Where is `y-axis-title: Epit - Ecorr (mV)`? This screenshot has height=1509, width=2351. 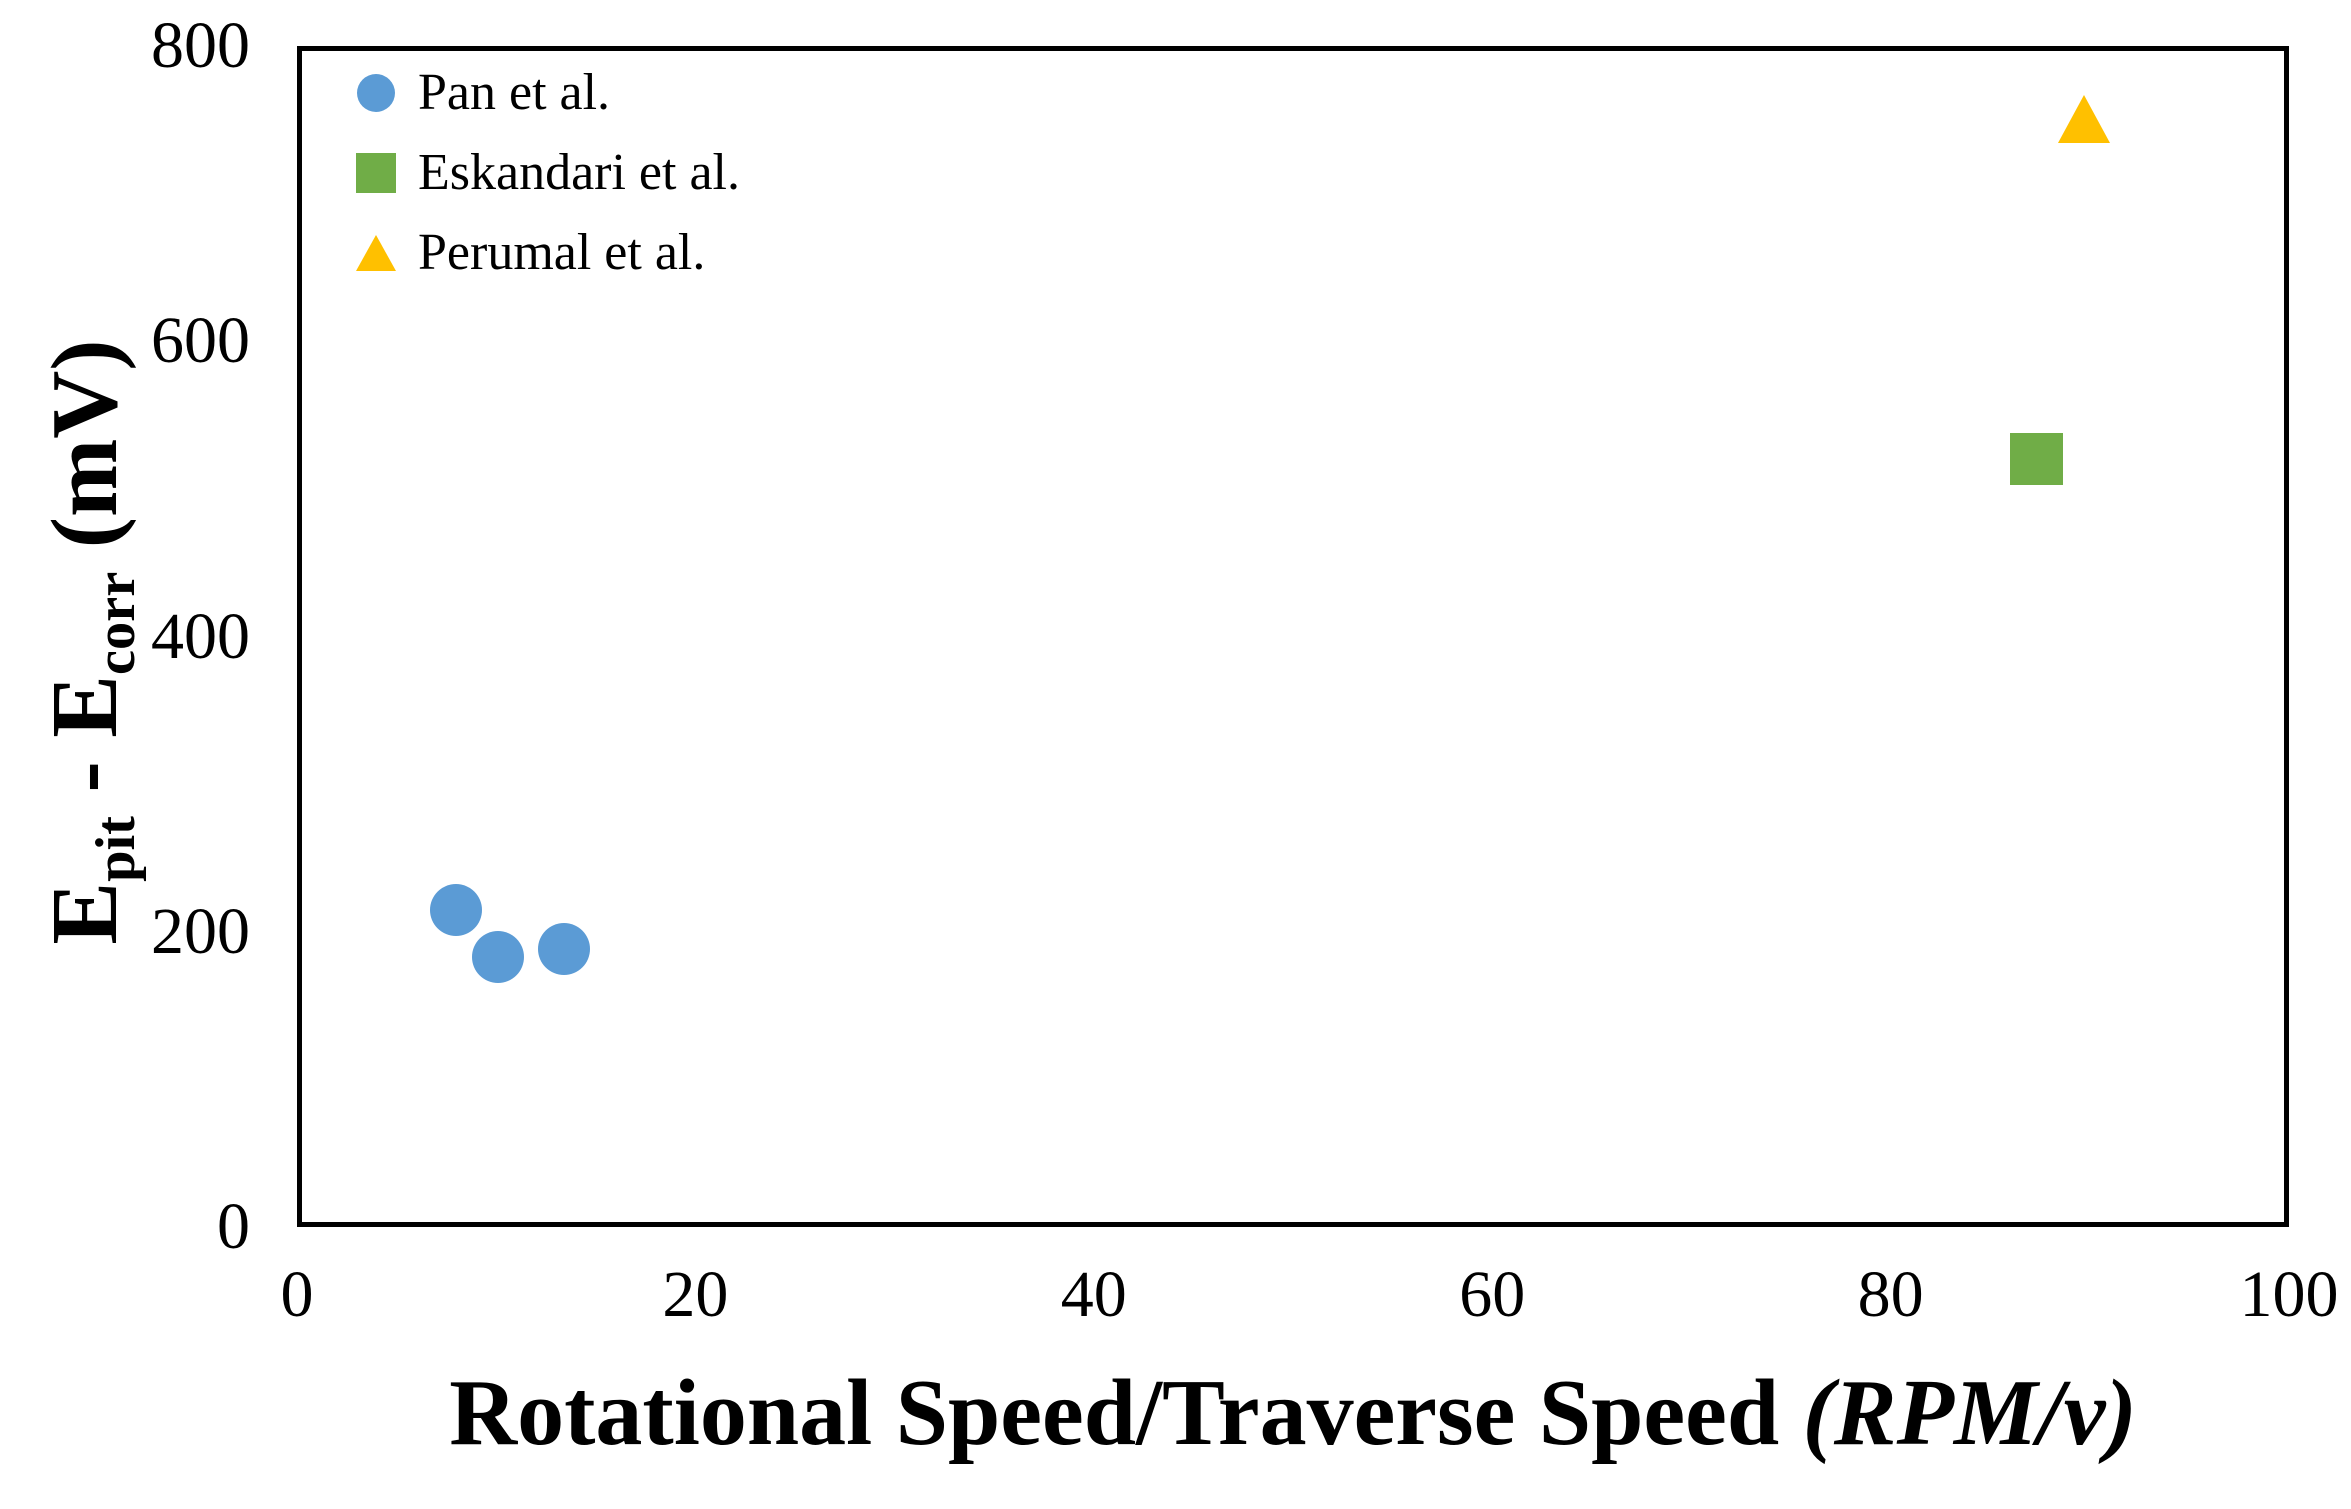 y-axis-title: Epit - Ecorr (mV) is located at coordinates (86, 642).